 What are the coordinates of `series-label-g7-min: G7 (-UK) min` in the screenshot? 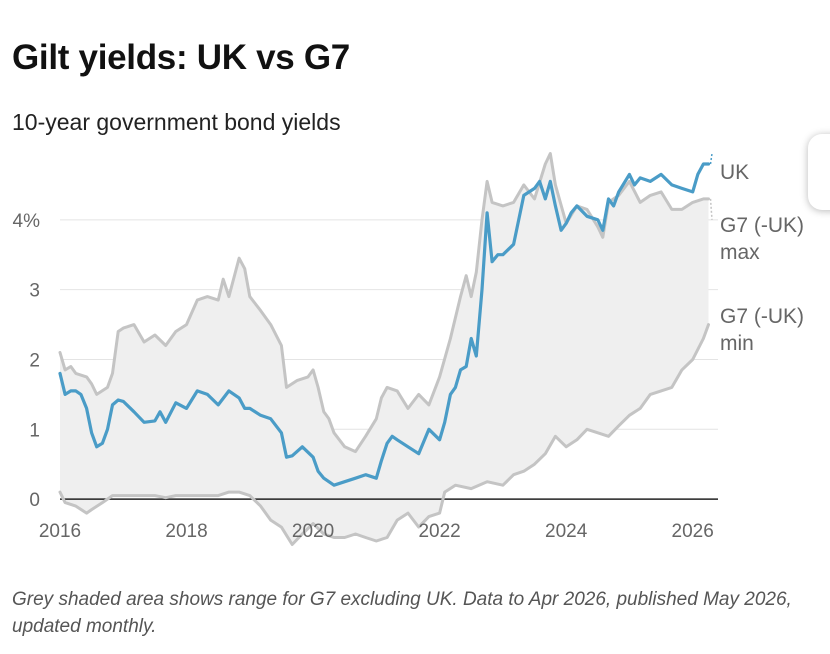 It's located at (762, 330).